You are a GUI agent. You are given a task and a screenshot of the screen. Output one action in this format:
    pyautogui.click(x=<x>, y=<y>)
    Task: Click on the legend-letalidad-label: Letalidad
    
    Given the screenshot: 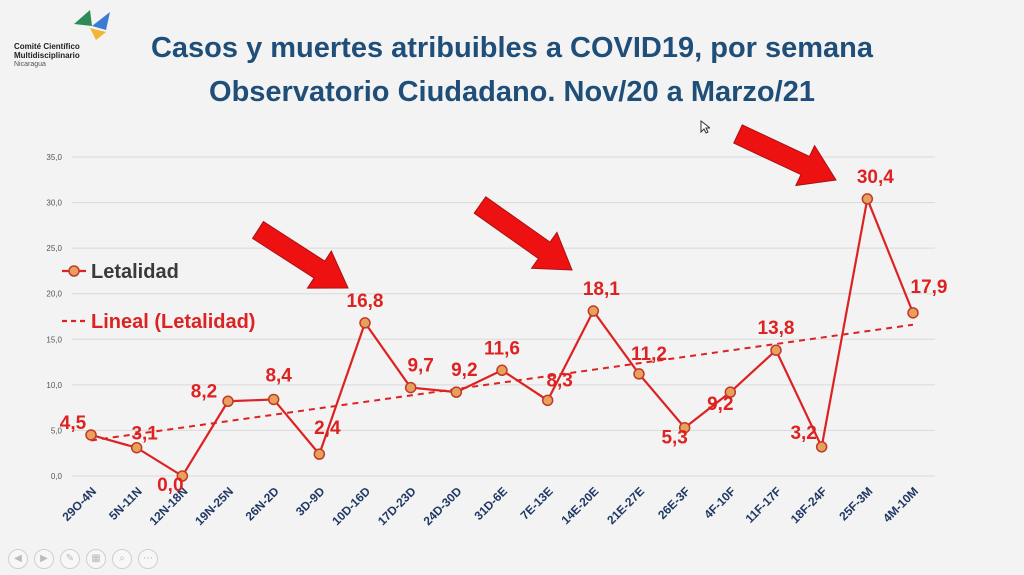 What is the action you would take?
    pyautogui.click(x=135, y=272)
    